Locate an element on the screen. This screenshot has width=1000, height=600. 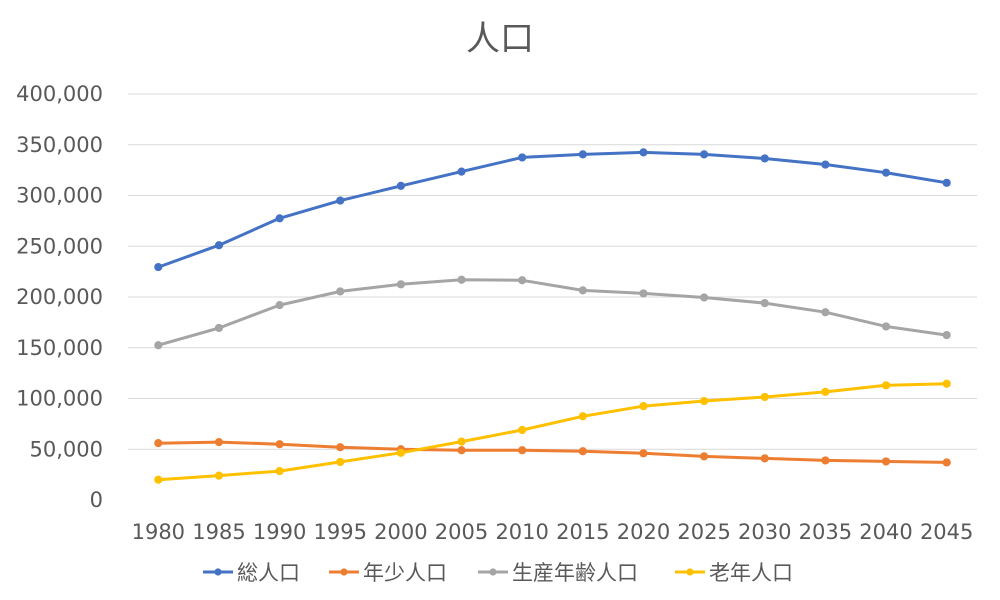
y-tick-label: 50,000 is located at coordinates (66, 449).